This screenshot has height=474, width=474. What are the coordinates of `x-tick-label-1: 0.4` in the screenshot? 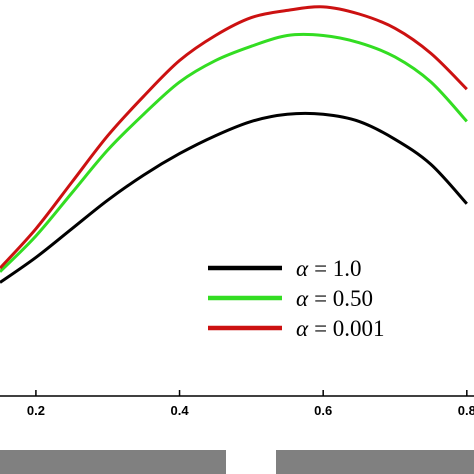 It's located at (180, 410).